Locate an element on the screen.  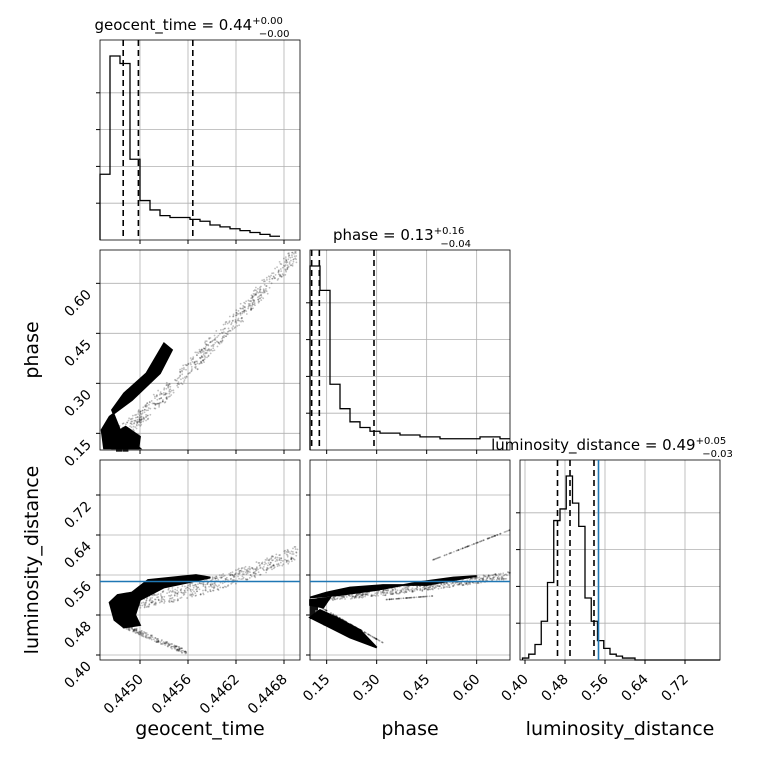
title-plus: +0.05 is located at coordinates (711, 441).